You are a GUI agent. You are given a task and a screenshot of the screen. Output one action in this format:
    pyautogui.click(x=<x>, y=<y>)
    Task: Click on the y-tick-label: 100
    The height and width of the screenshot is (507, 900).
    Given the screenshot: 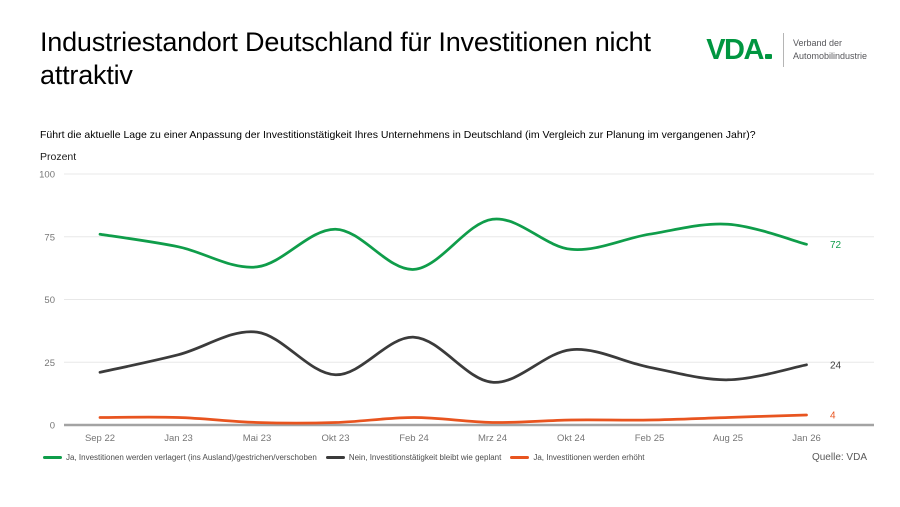 What is the action you would take?
    pyautogui.click(x=47, y=175)
    